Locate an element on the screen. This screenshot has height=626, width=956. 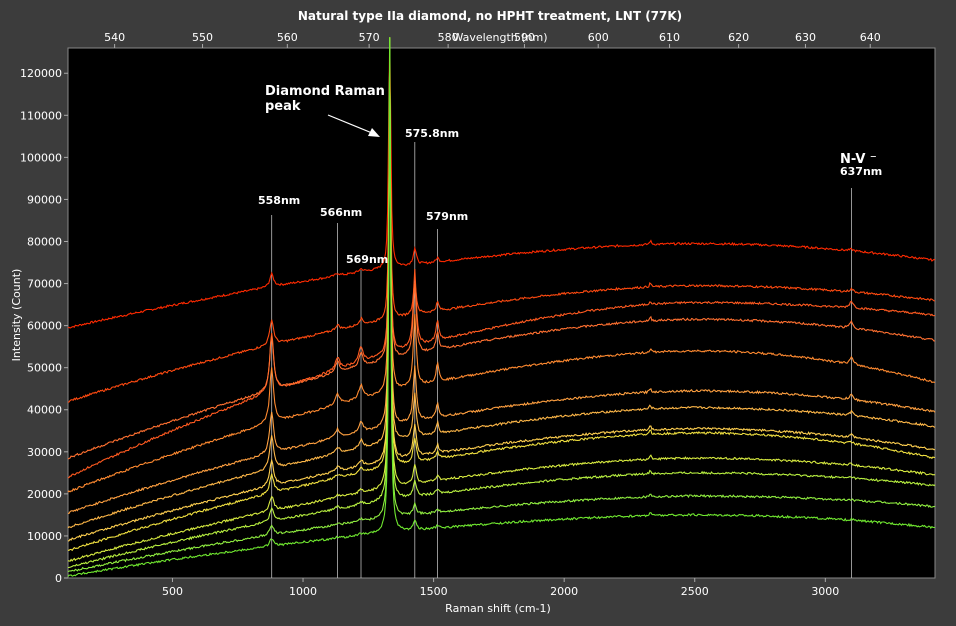
y-tick-label: 50000 is located at coordinates (44, 368).